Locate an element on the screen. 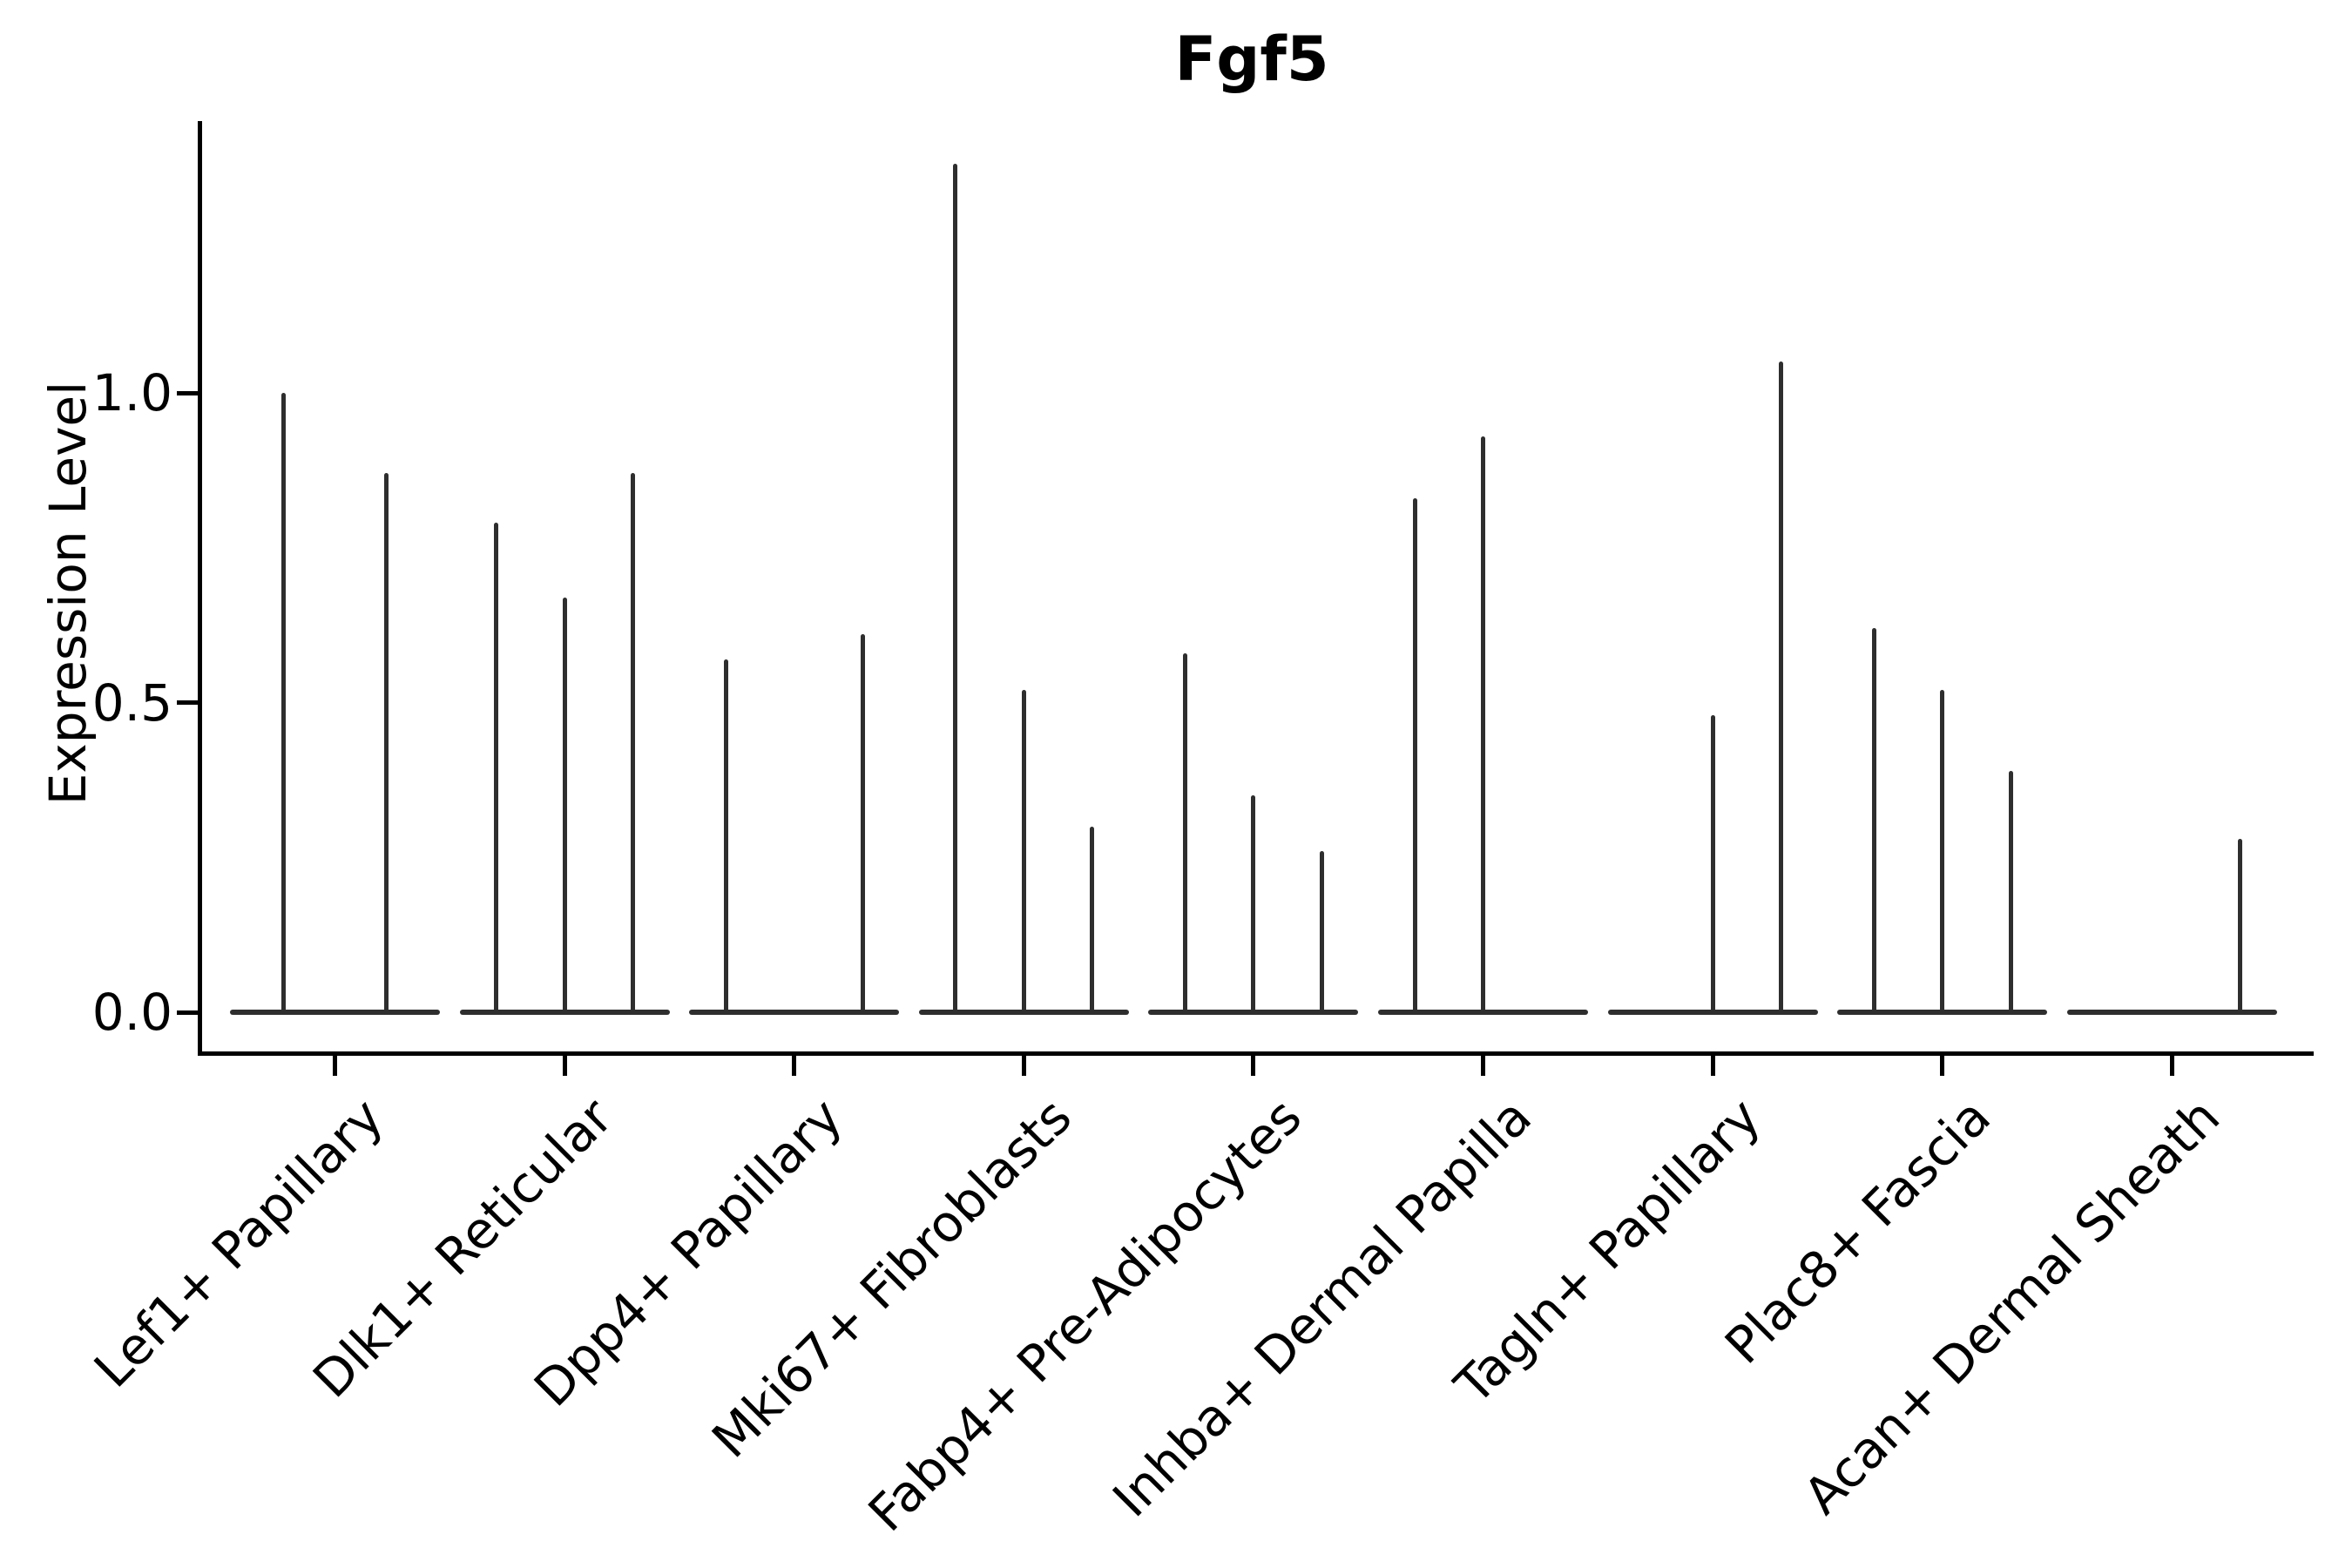 Image resolution: width=2352 pixels, height=1568 pixels. y-axis-line is located at coordinates (199, 588).